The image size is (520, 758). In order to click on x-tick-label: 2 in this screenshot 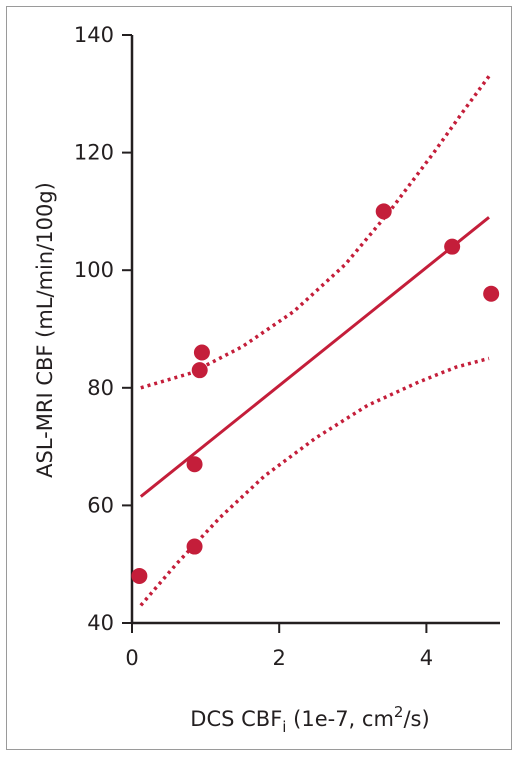, I will do `click(279, 658)`.